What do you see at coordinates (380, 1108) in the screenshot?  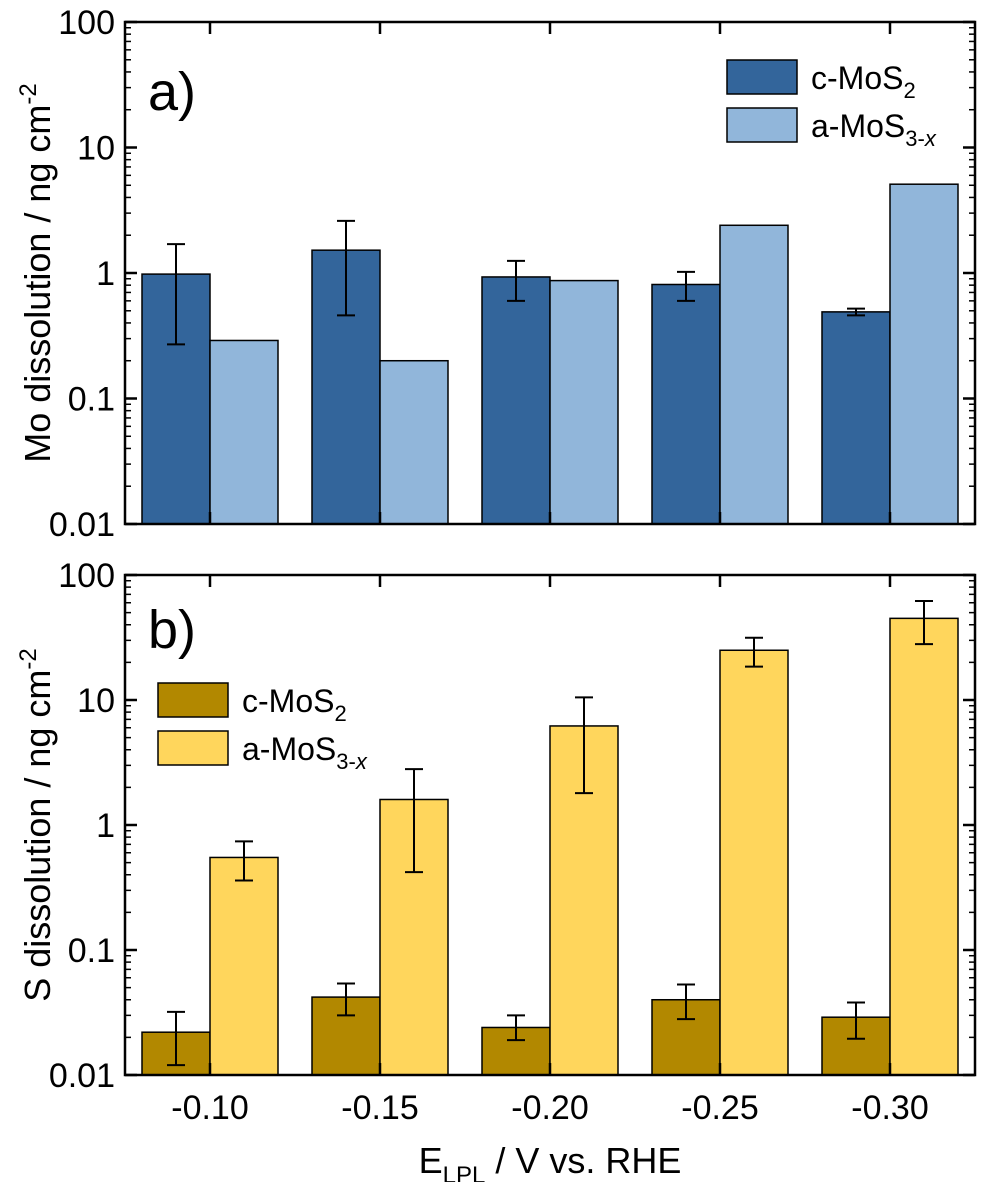 I see `x-tick-label: -0.15` at bounding box center [380, 1108].